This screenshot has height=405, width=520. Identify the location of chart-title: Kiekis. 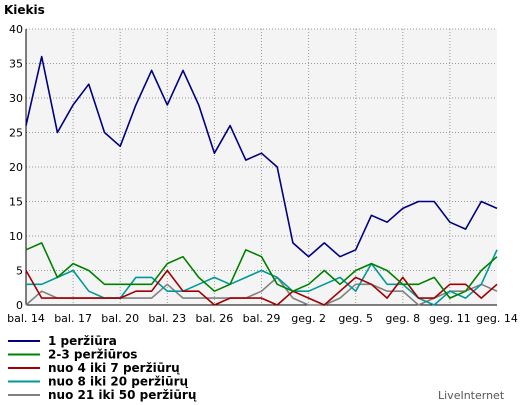
(24, 10).